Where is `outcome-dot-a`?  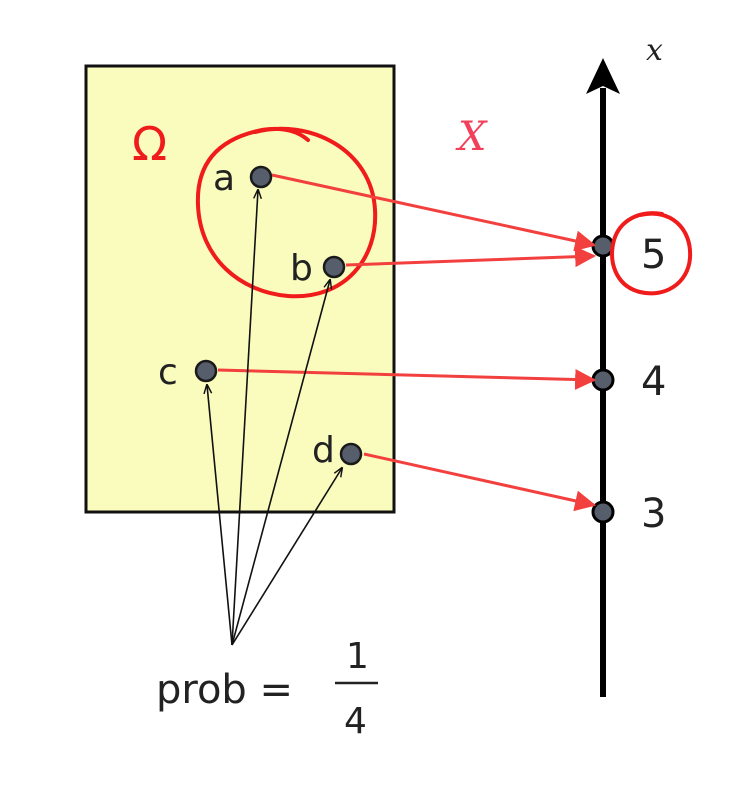
outcome-dot-a is located at coordinates (261, 177).